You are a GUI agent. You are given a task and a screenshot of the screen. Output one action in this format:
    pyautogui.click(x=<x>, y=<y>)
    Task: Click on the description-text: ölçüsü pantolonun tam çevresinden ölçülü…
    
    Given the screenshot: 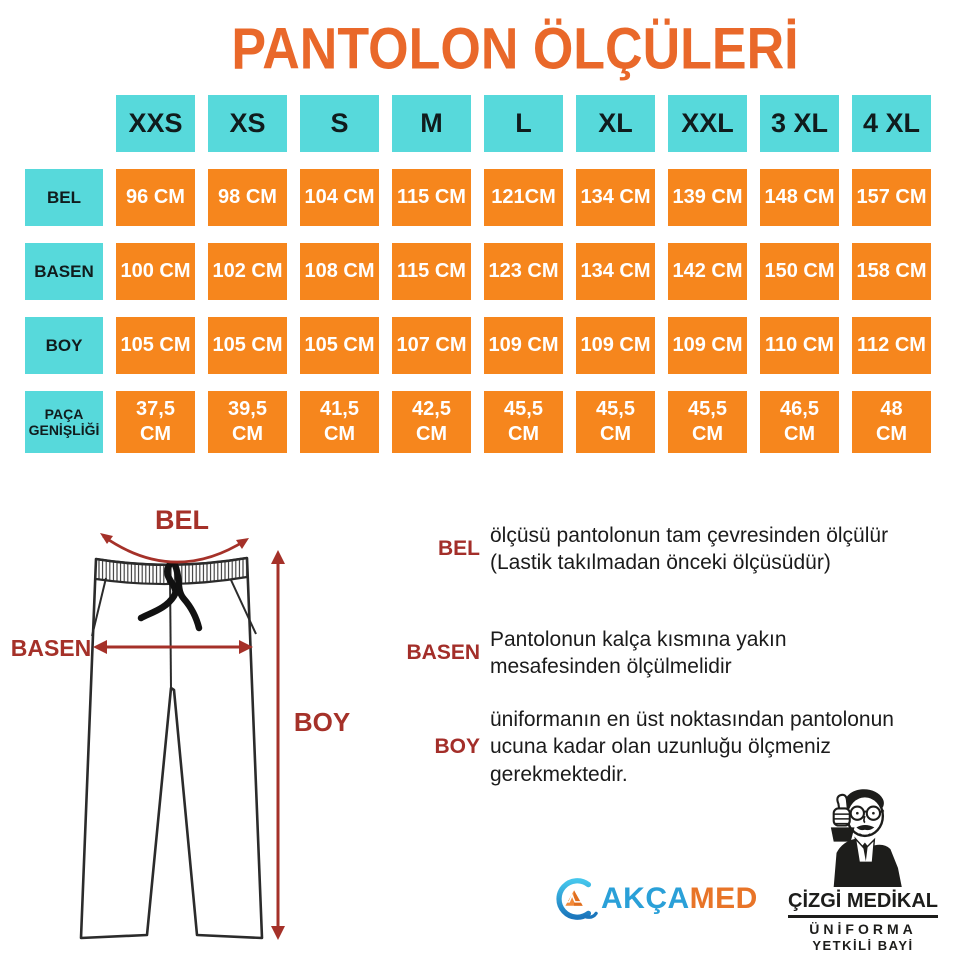 What is the action you would take?
    pyautogui.click(x=689, y=549)
    